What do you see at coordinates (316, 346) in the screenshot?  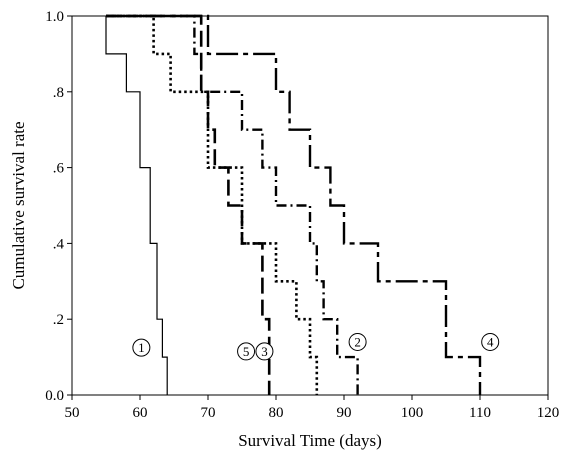 I see `curve-markers: 1 5 3 2 4` at bounding box center [316, 346].